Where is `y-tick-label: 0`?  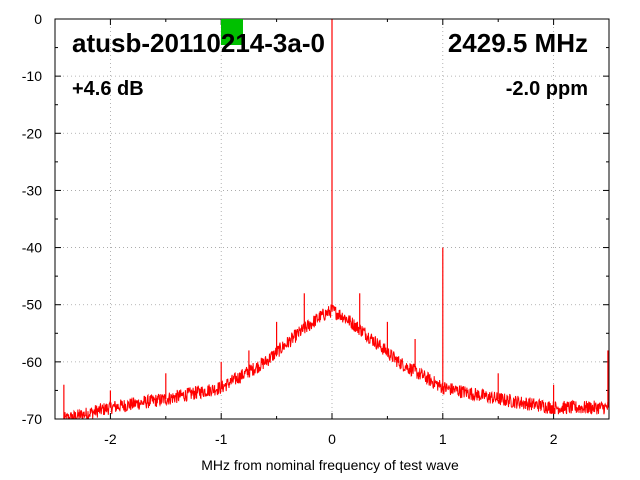
y-tick-label: 0 is located at coordinates (38, 19).